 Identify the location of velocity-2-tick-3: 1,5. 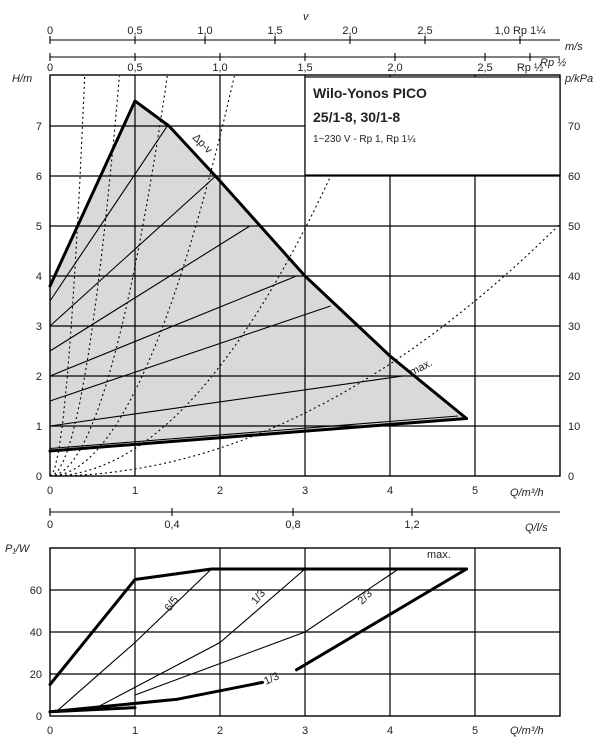
(304, 68).